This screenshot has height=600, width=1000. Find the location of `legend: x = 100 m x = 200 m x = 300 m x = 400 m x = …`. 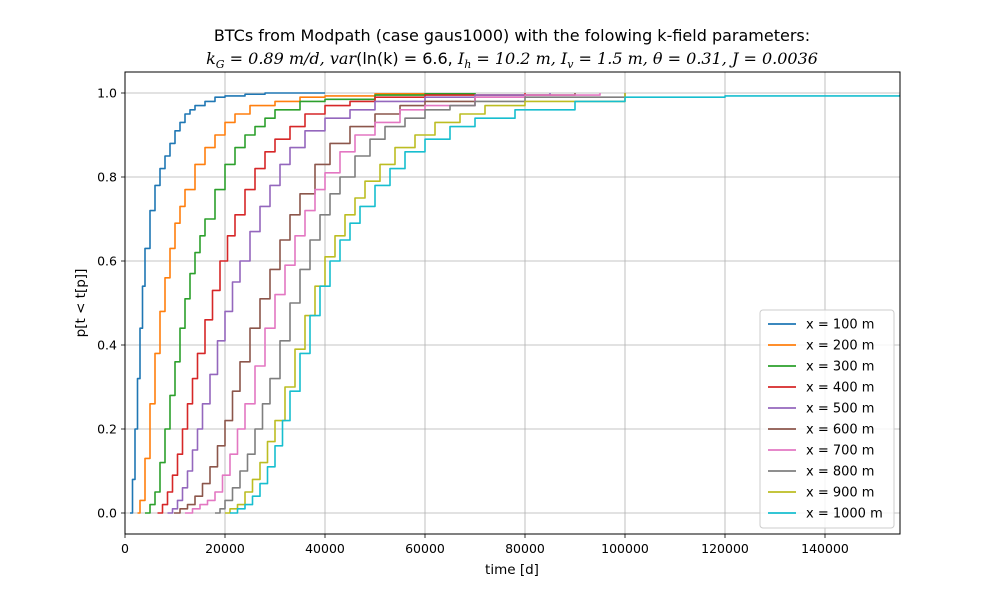

legend: x = 100 m x = 200 m x = 300 m x = 400 m x = … is located at coordinates (827, 419).